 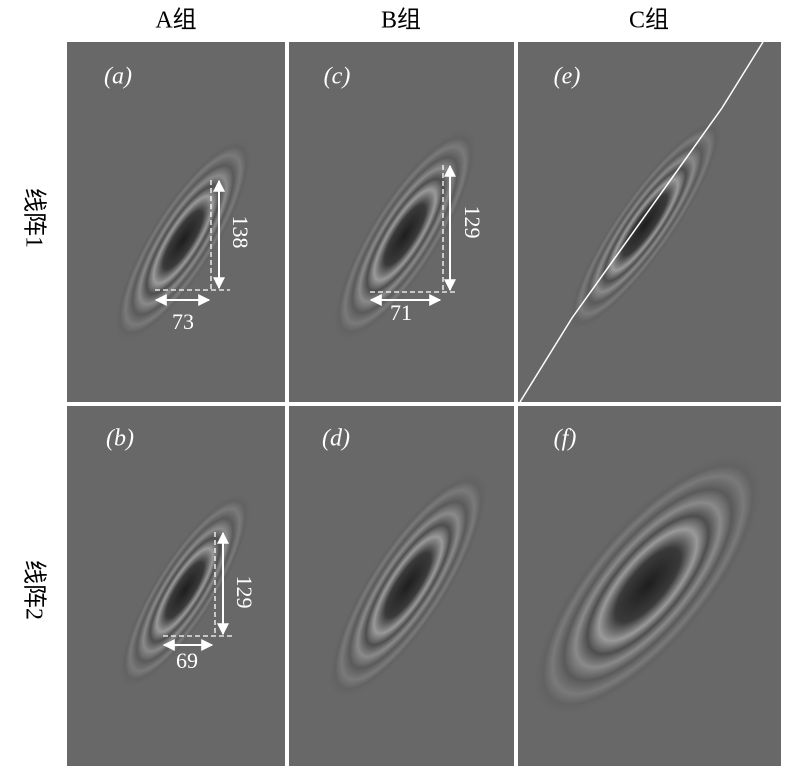 I want to click on column-header: A组, so click(x=175, y=20).